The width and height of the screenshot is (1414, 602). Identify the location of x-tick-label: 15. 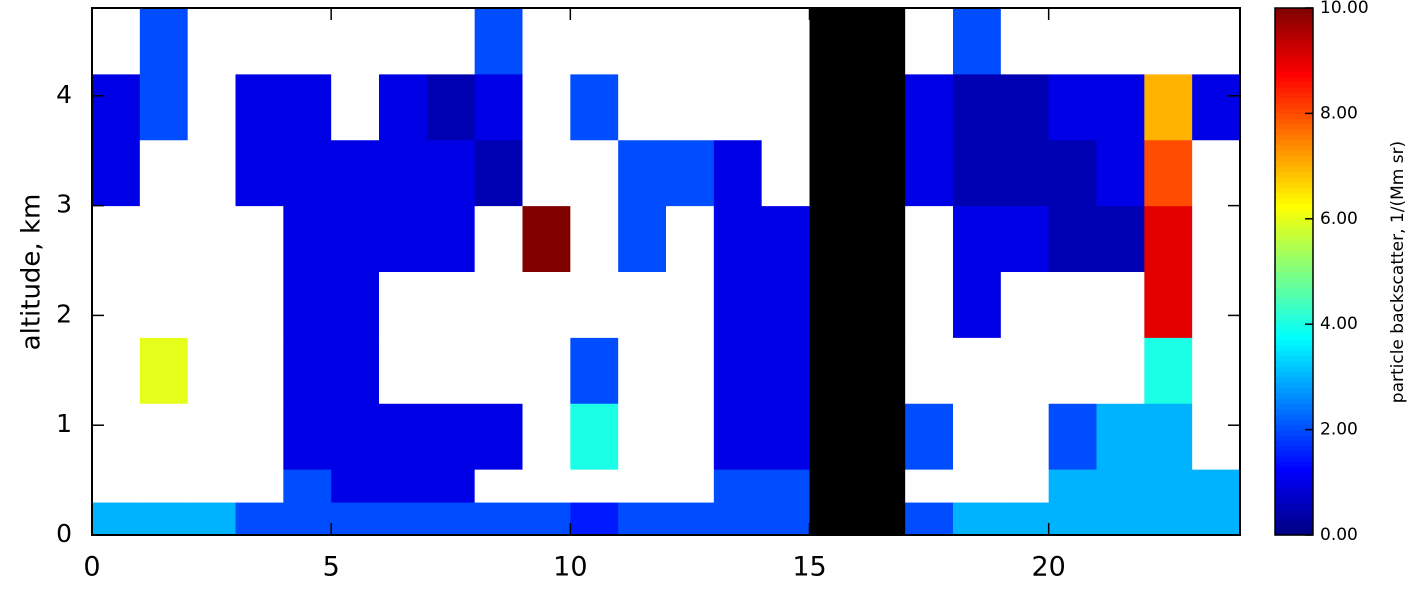
(809, 567).